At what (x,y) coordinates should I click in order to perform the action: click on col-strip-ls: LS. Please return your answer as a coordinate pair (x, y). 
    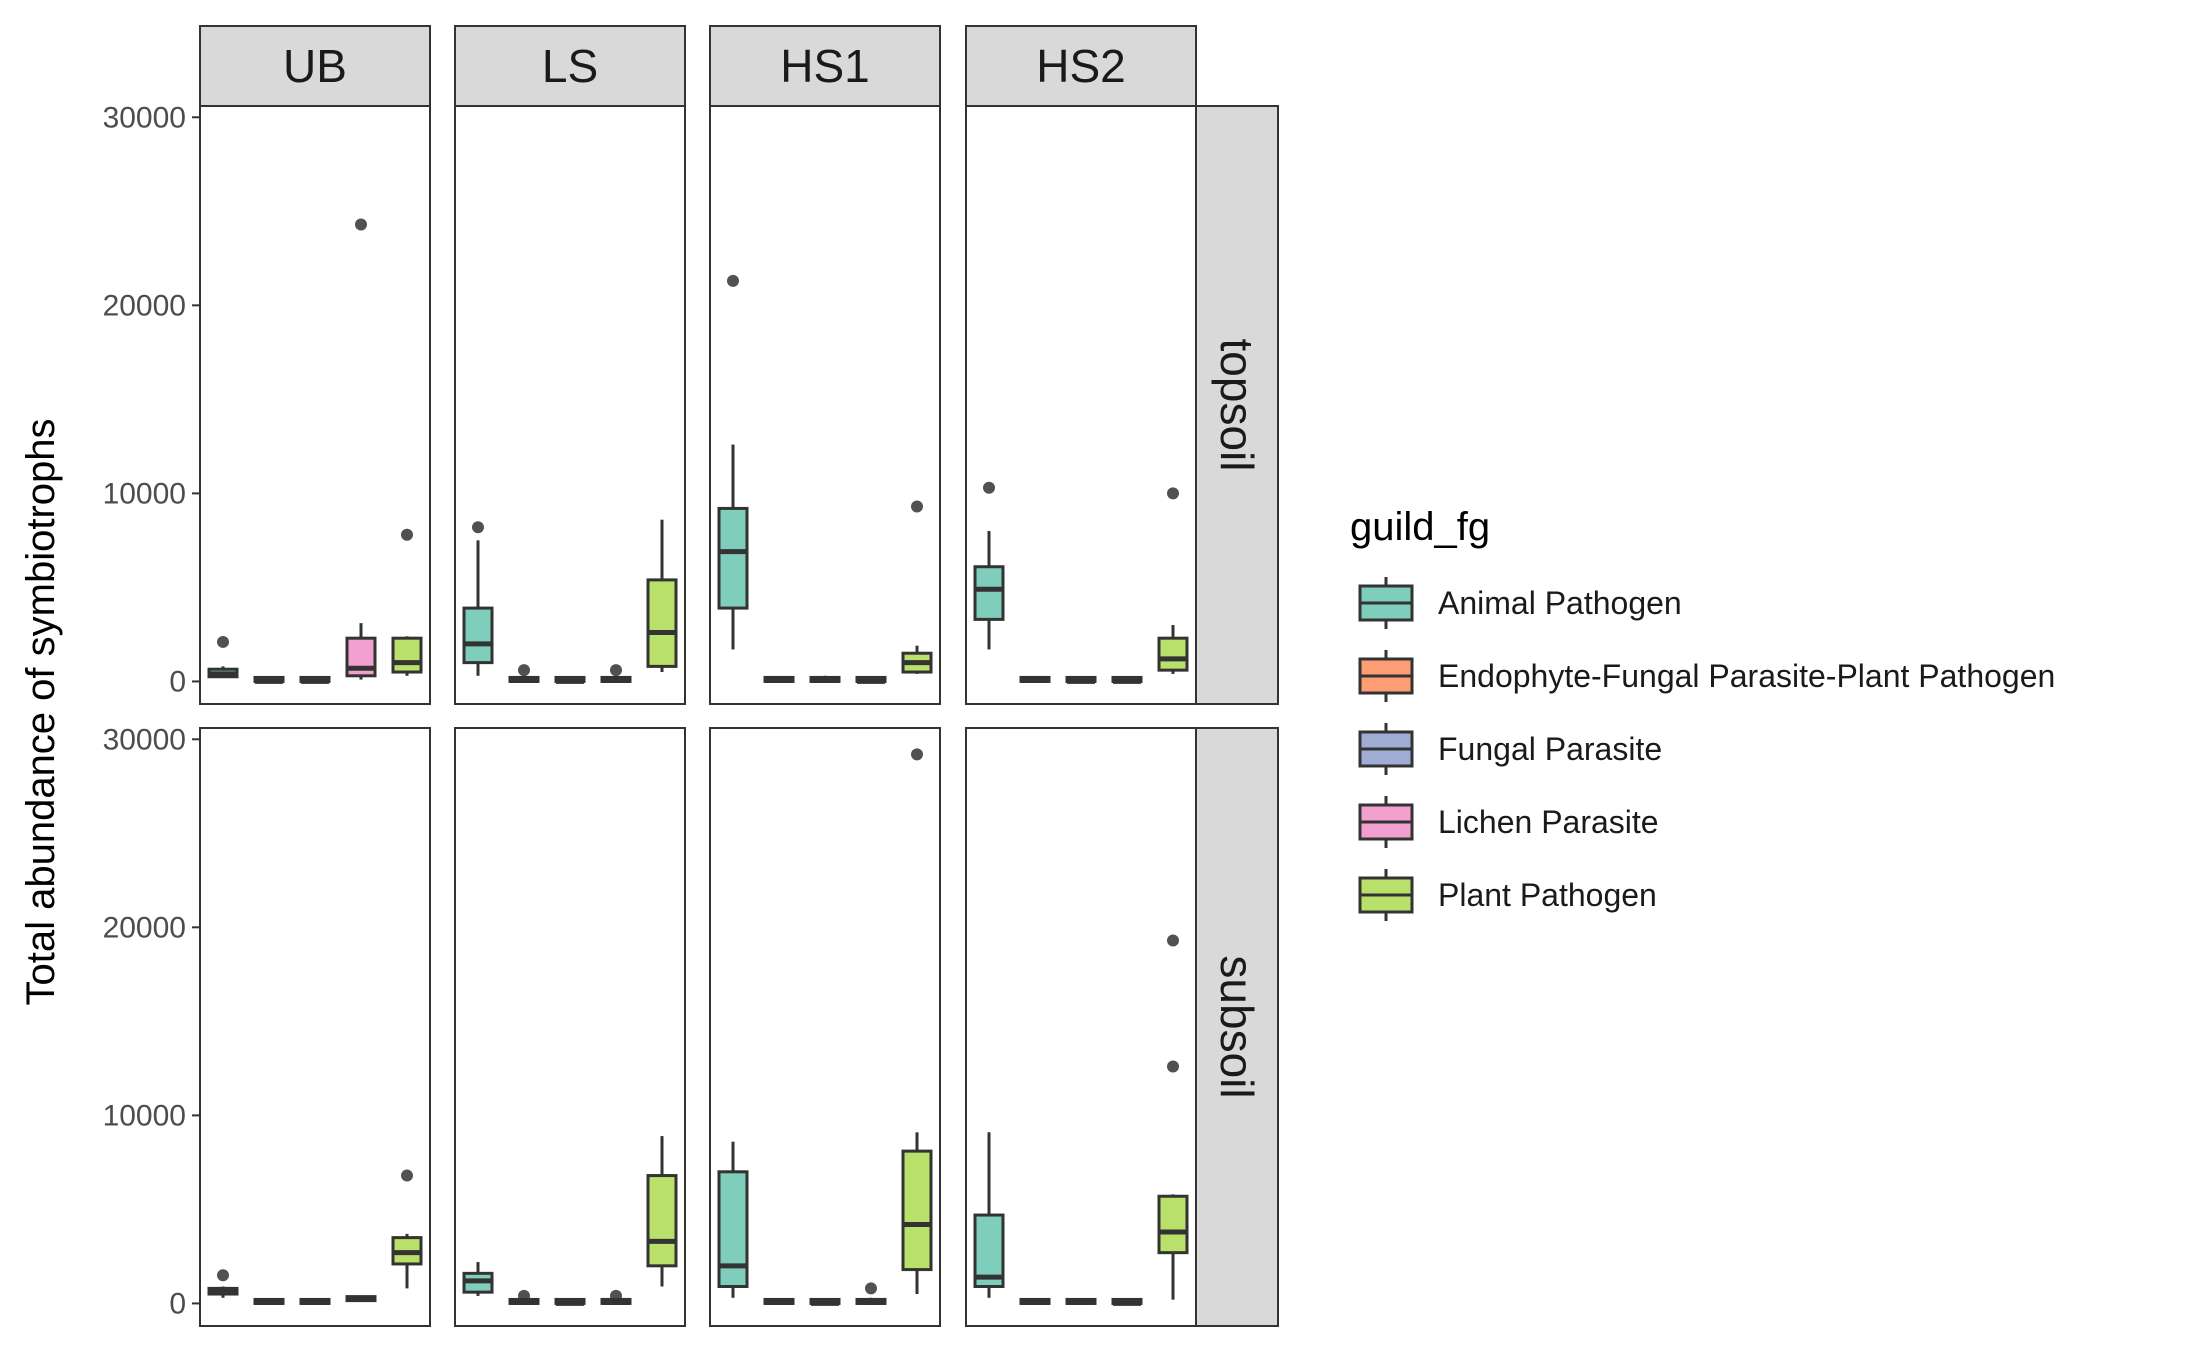
    Looking at the image, I should click on (570, 66).